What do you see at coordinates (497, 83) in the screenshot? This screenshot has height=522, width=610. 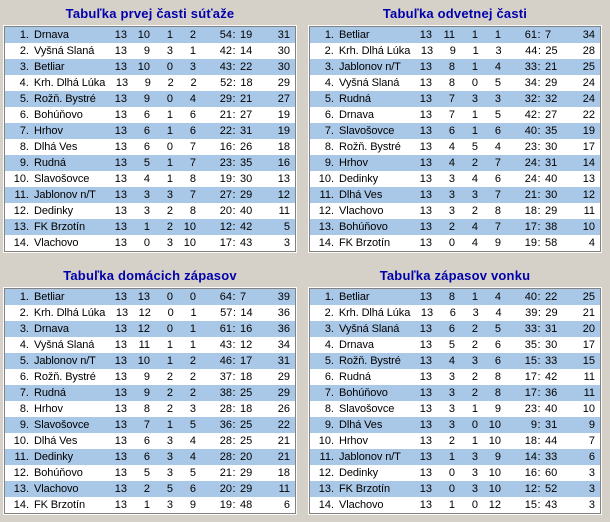 I see `losses-cell: 5` at bounding box center [497, 83].